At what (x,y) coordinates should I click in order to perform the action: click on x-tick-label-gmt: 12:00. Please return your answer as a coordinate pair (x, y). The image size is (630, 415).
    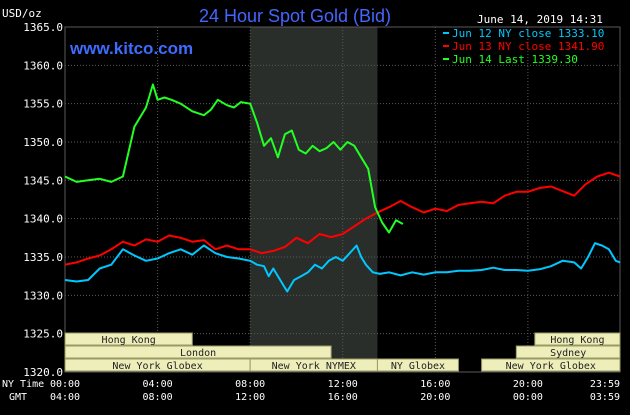
    Looking at the image, I should click on (250, 397).